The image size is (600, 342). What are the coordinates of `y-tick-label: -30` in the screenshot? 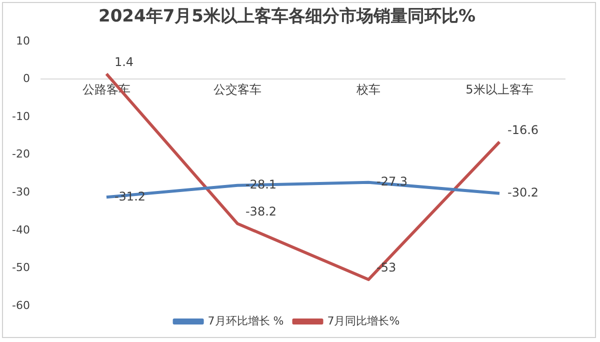 It's located at (21, 191).